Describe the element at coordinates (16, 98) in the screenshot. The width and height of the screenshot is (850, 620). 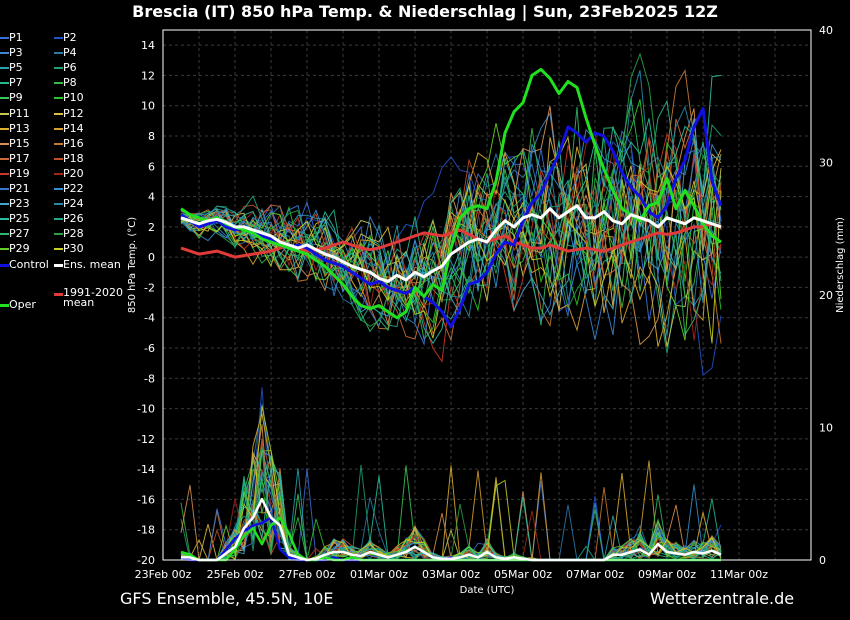
I see `legend-label: P9` at that location.